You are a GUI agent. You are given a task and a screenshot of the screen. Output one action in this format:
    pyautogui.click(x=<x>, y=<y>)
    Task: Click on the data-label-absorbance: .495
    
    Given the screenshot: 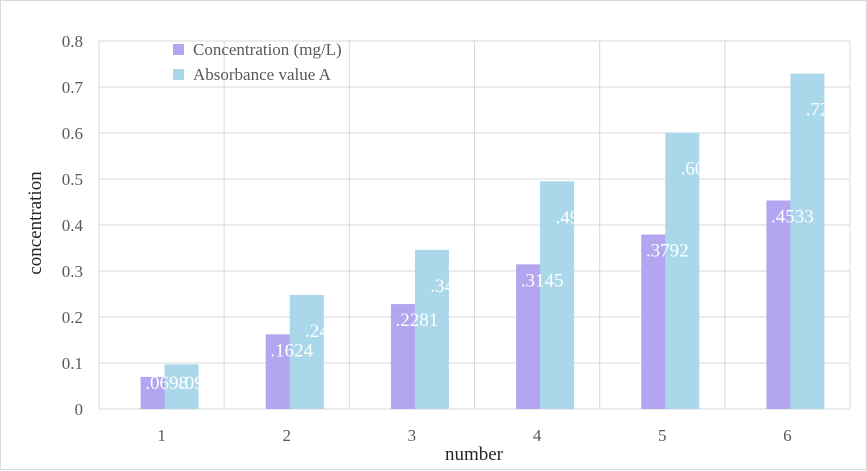 What is the action you would take?
    pyautogui.click(x=571, y=217)
    